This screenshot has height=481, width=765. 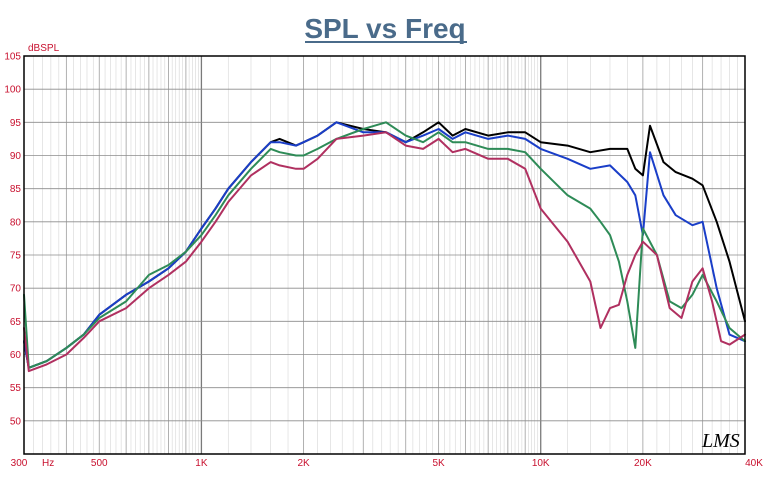 What do you see at coordinates (48, 463) in the screenshot?
I see `x-axis-unit-label: Hz` at bounding box center [48, 463].